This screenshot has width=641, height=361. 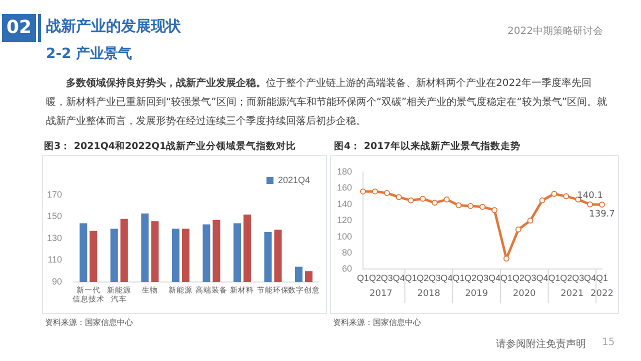 I want to click on text: 2018, so click(x=428, y=294).